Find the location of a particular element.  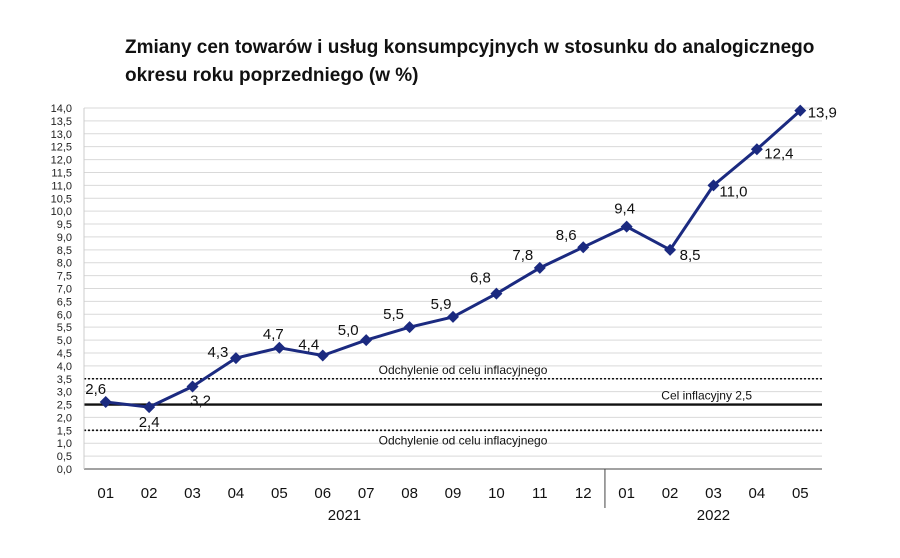

inflation-target-label: Cel inflacyjny 2,5 is located at coordinates (706, 396).